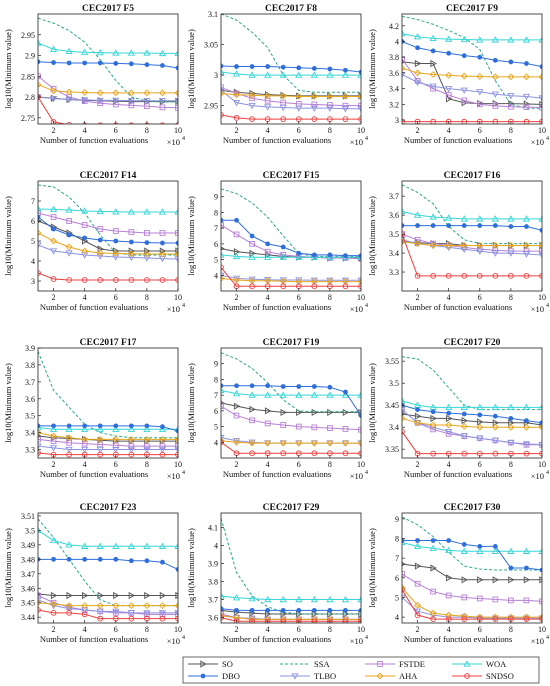 This screenshot has height=686, width=550. I want to click on subplot-title: CEC2017 F9, so click(472, 9).